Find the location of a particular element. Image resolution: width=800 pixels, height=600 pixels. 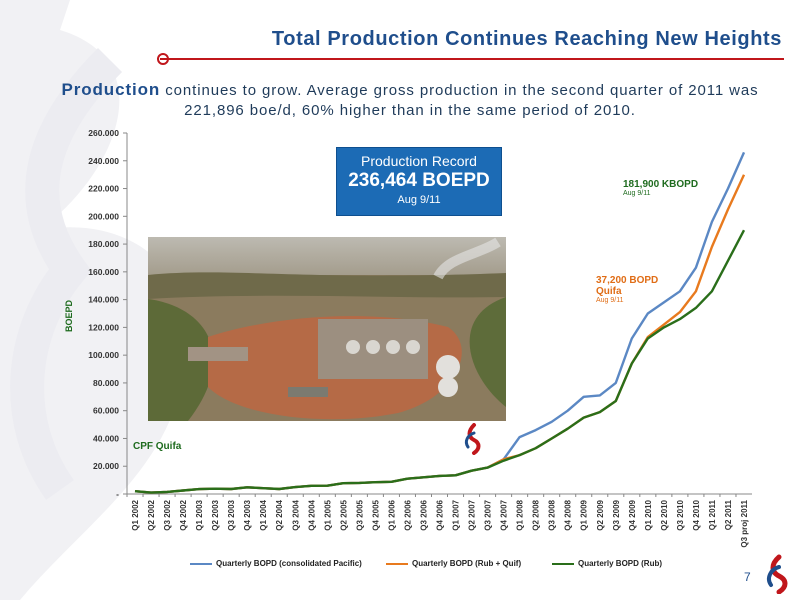

legend-label: Quarterly BOPD (Rub) is located at coordinates (620, 563).